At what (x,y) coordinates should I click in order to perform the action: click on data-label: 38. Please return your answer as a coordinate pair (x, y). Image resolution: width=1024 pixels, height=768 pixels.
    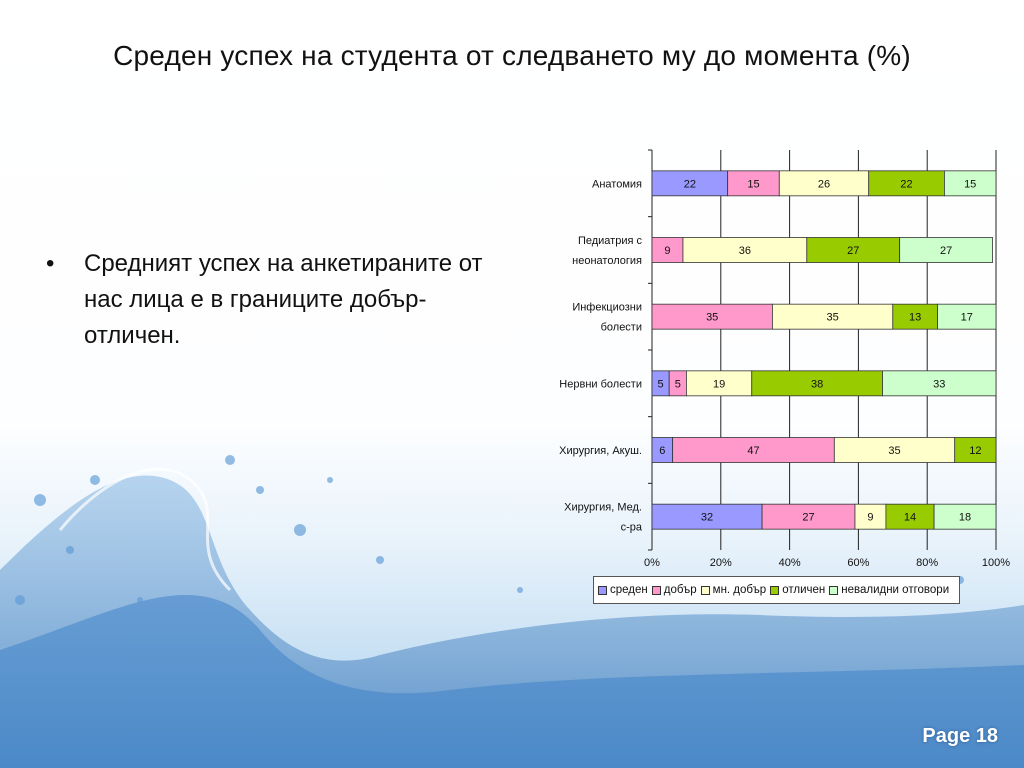
    Looking at the image, I should click on (817, 384).